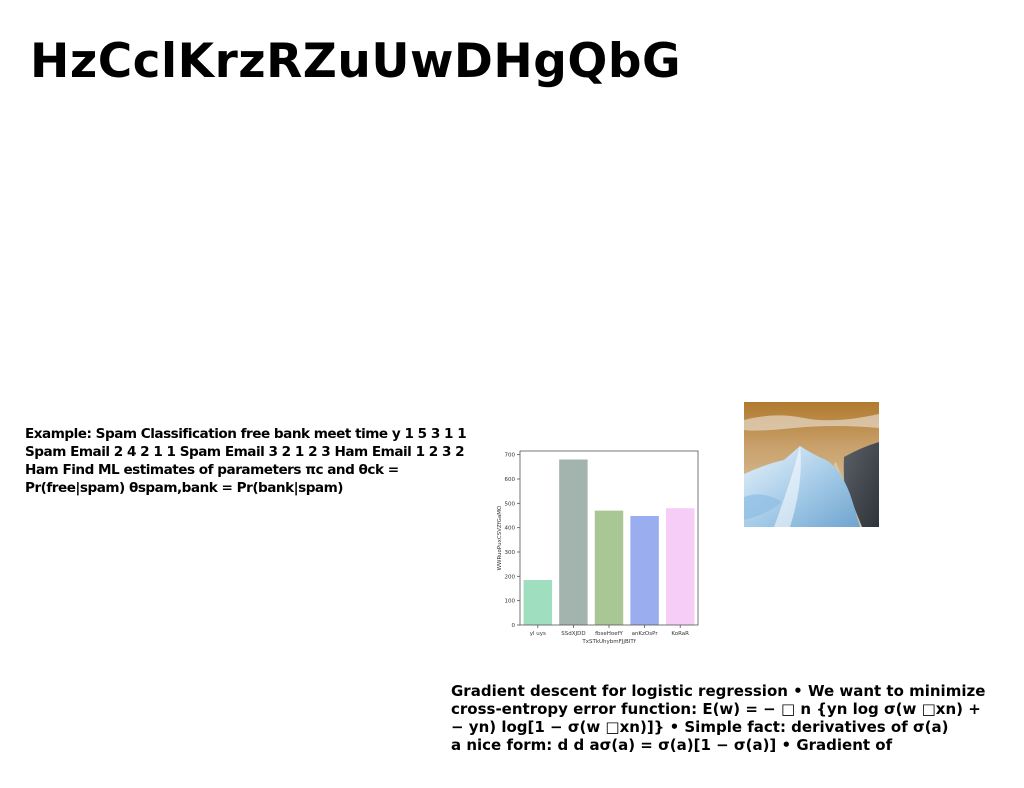  I want to click on x-tick-label-2: fbseHoefY, so click(609, 634).